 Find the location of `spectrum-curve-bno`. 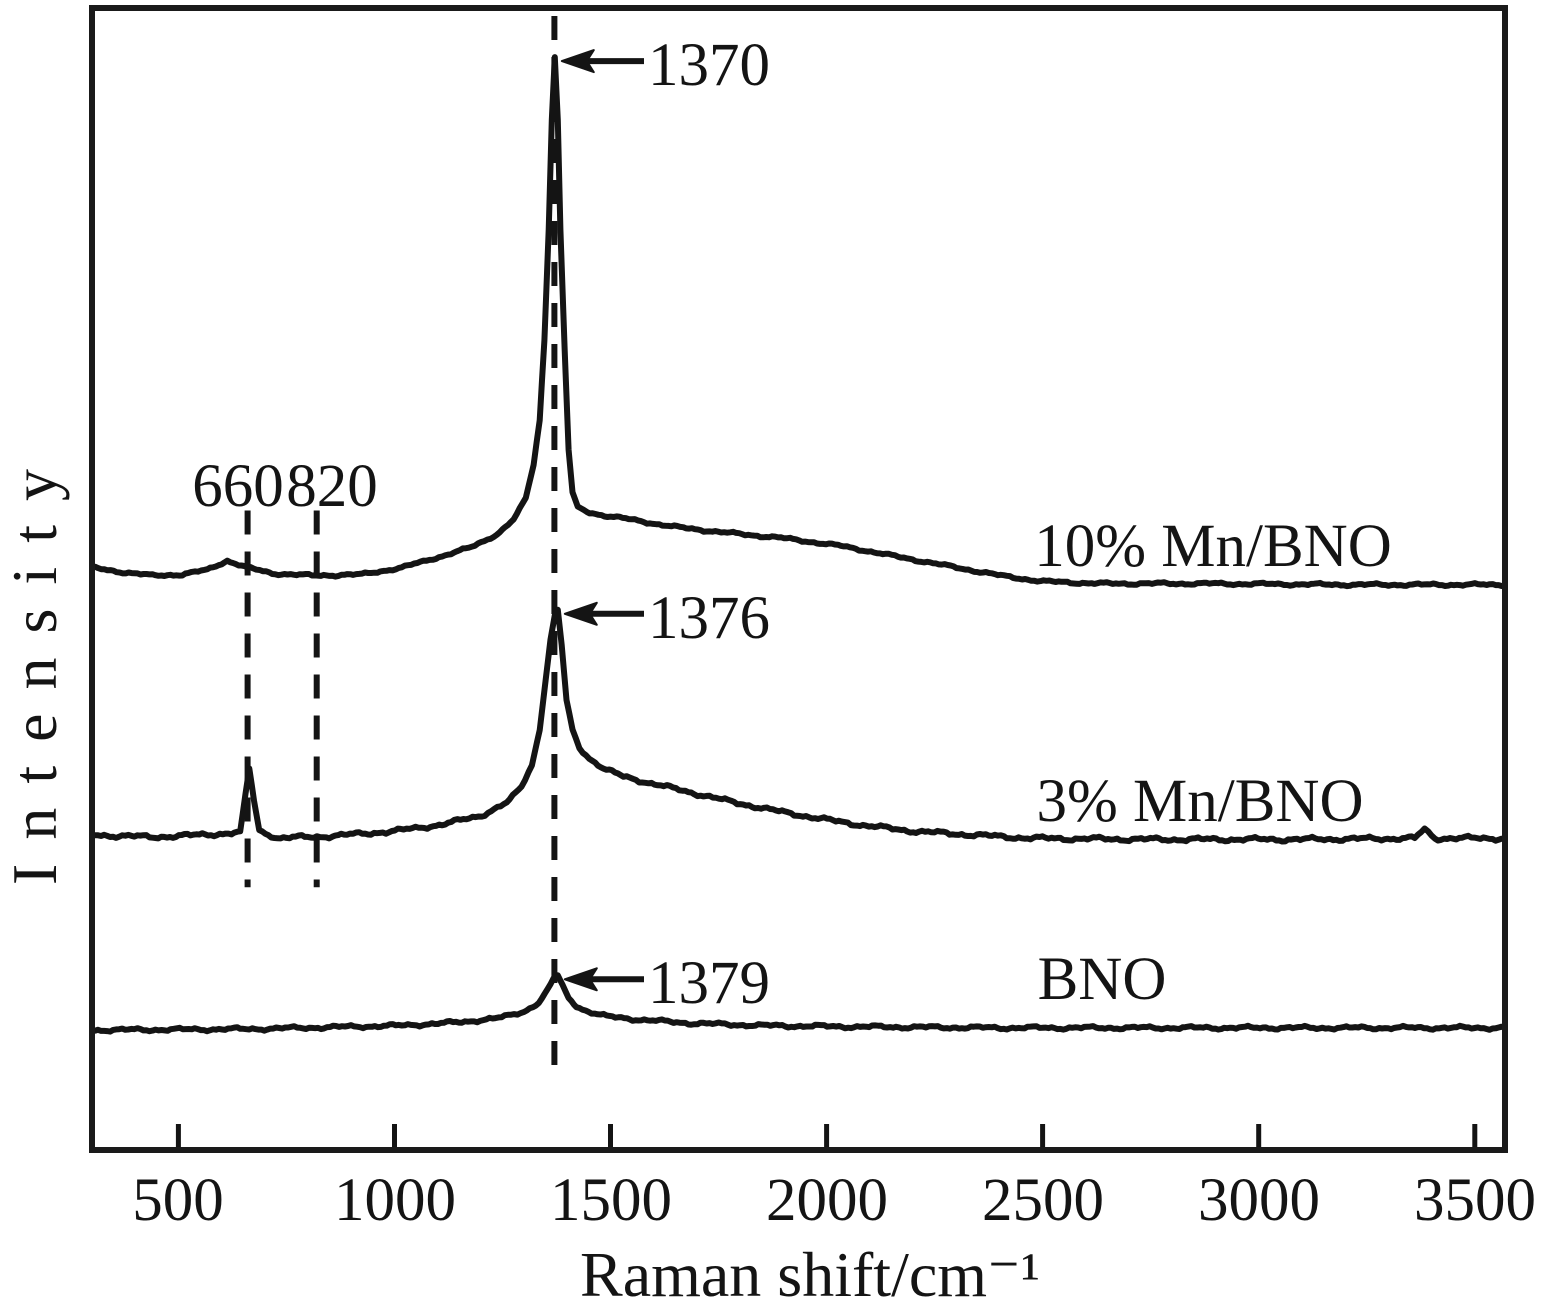

spectrum-curve-bno is located at coordinates (798, 1003).